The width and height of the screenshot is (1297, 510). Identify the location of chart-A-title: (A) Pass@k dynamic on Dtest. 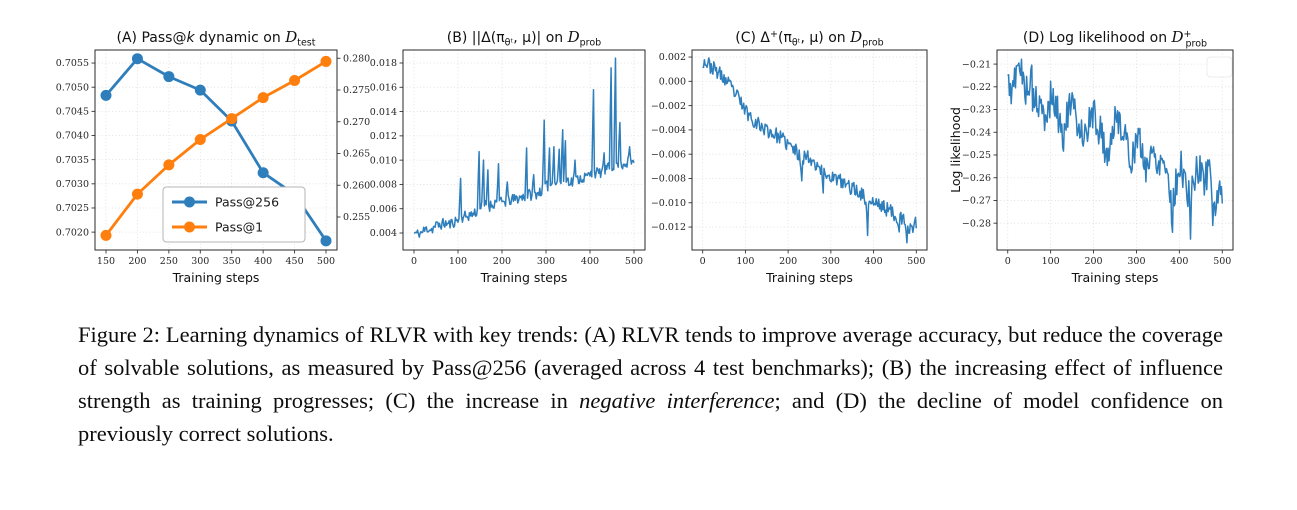
(216, 38).